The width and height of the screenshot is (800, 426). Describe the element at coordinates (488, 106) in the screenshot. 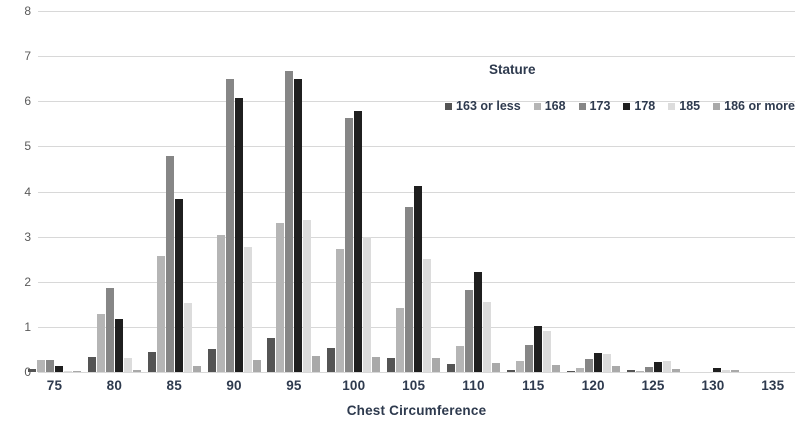

I see `legend-label: 163 or less` at that location.